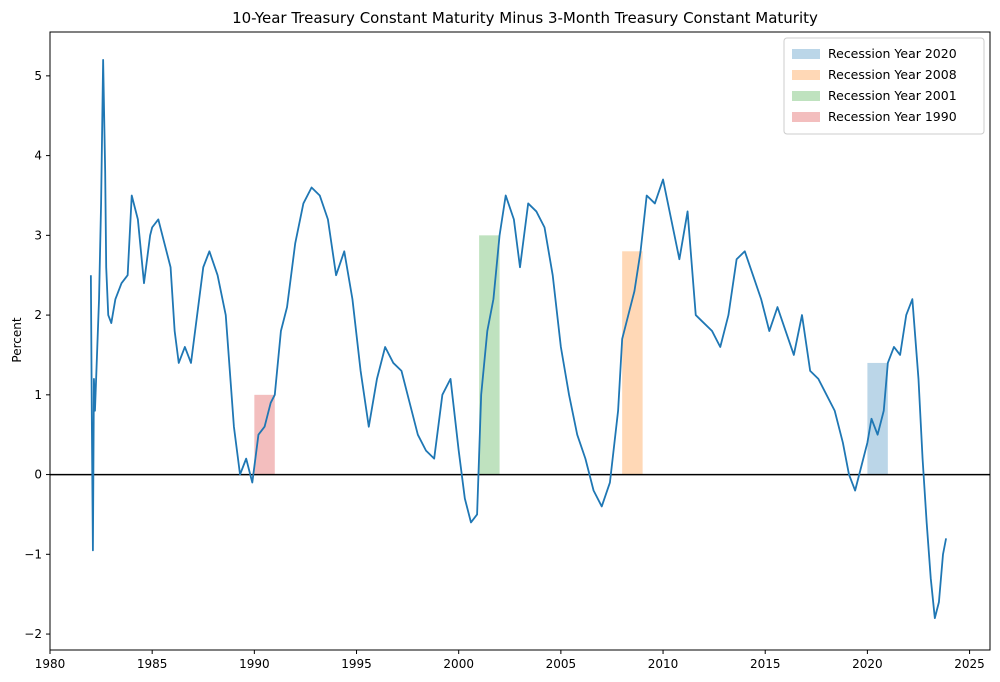 The width and height of the screenshot is (1000, 682). I want to click on x-tick-label: 1985, so click(152, 664).